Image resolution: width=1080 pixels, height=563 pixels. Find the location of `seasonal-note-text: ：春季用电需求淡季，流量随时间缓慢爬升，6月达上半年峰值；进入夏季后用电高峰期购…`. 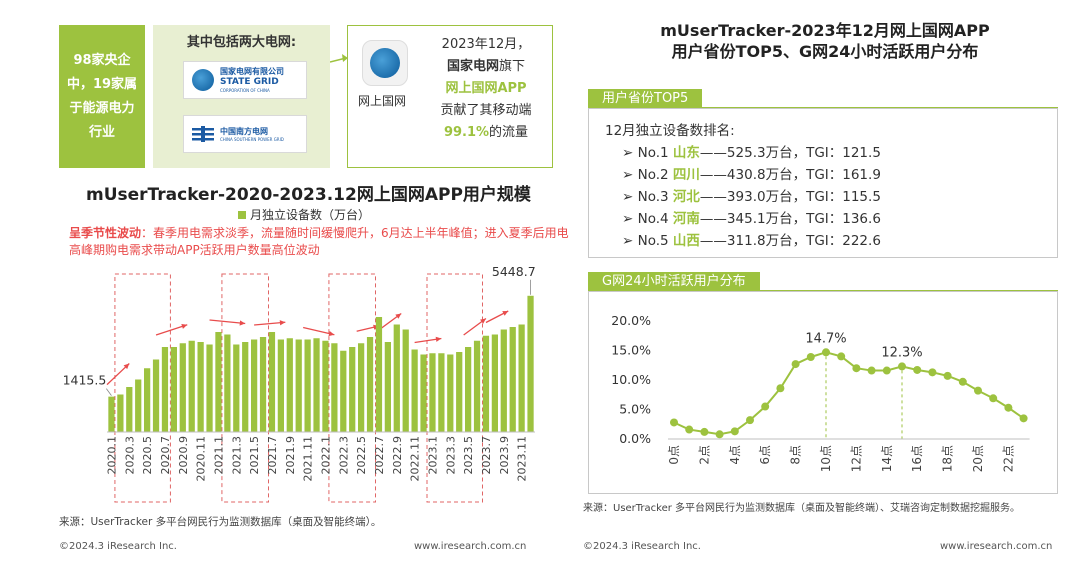

seasonal-note-text: ：春季用电需求淡季，流量随时间缓慢爬升，6月达上半年峰值；进入夏季后用电高峰期购… is located at coordinates (319, 241).